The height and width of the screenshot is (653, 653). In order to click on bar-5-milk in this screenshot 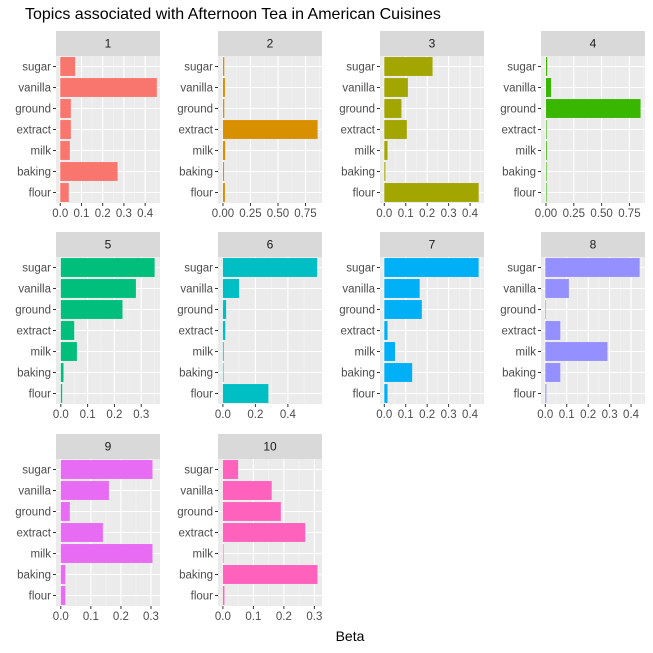, I will do `click(68, 351)`.